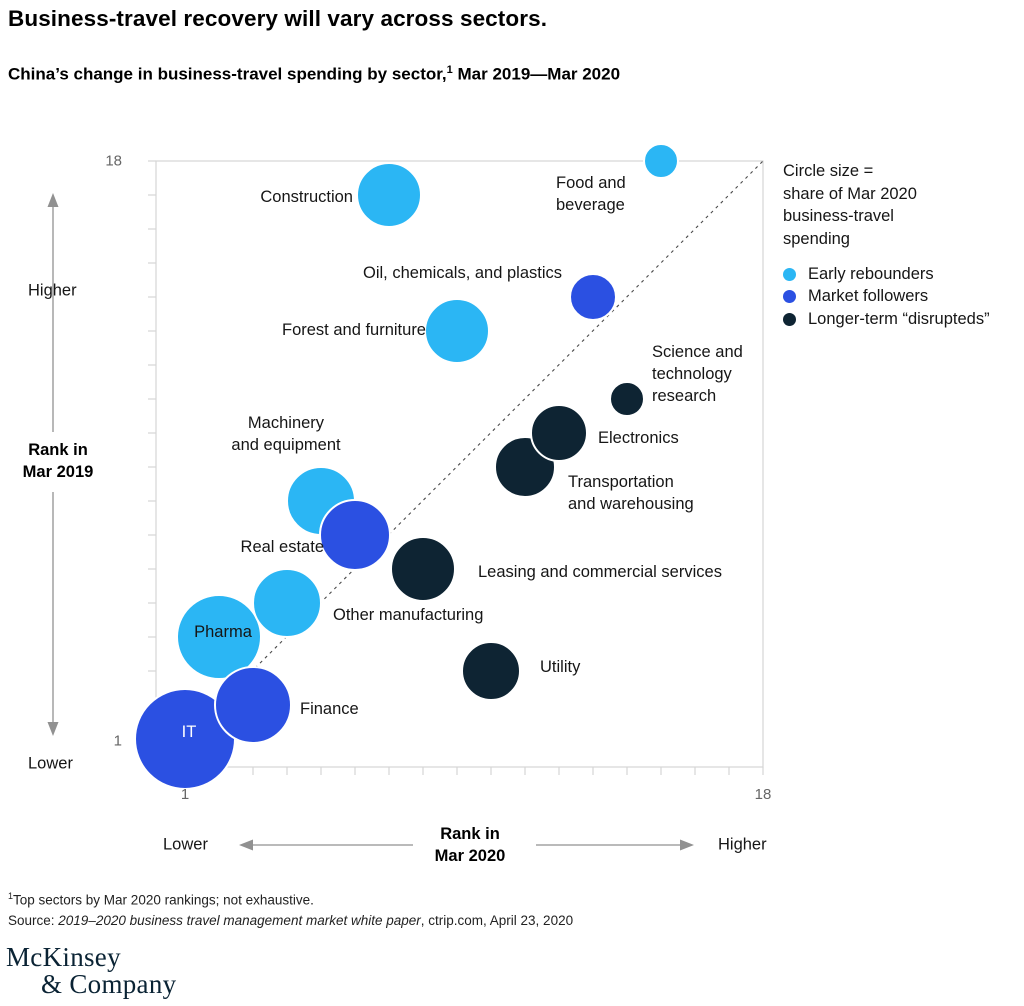  I want to click on bubble-oil-chemicals-and-plastics, so click(593, 297).